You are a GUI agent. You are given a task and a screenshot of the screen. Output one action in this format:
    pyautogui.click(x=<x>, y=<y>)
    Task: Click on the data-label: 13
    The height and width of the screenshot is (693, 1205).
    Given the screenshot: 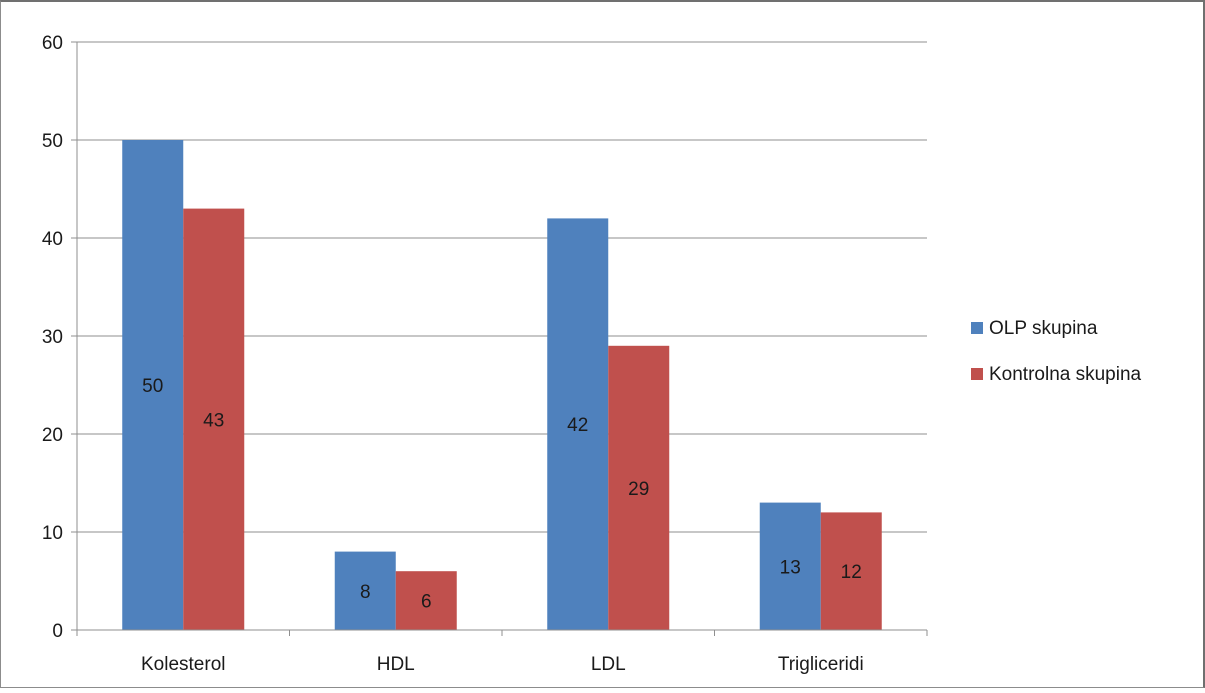 What is the action you would take?
    pyautogui.click(x=790, y=567)
    